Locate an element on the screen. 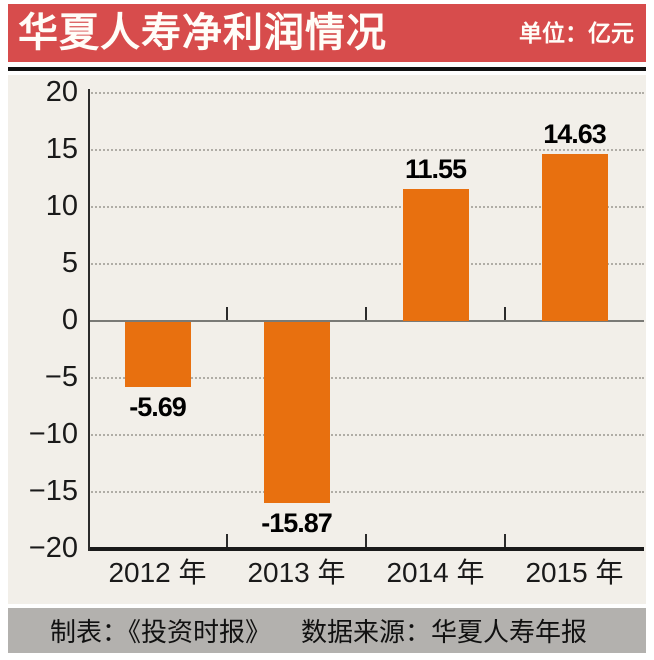  bar-2012 年 is located at coordinates (157, 354).